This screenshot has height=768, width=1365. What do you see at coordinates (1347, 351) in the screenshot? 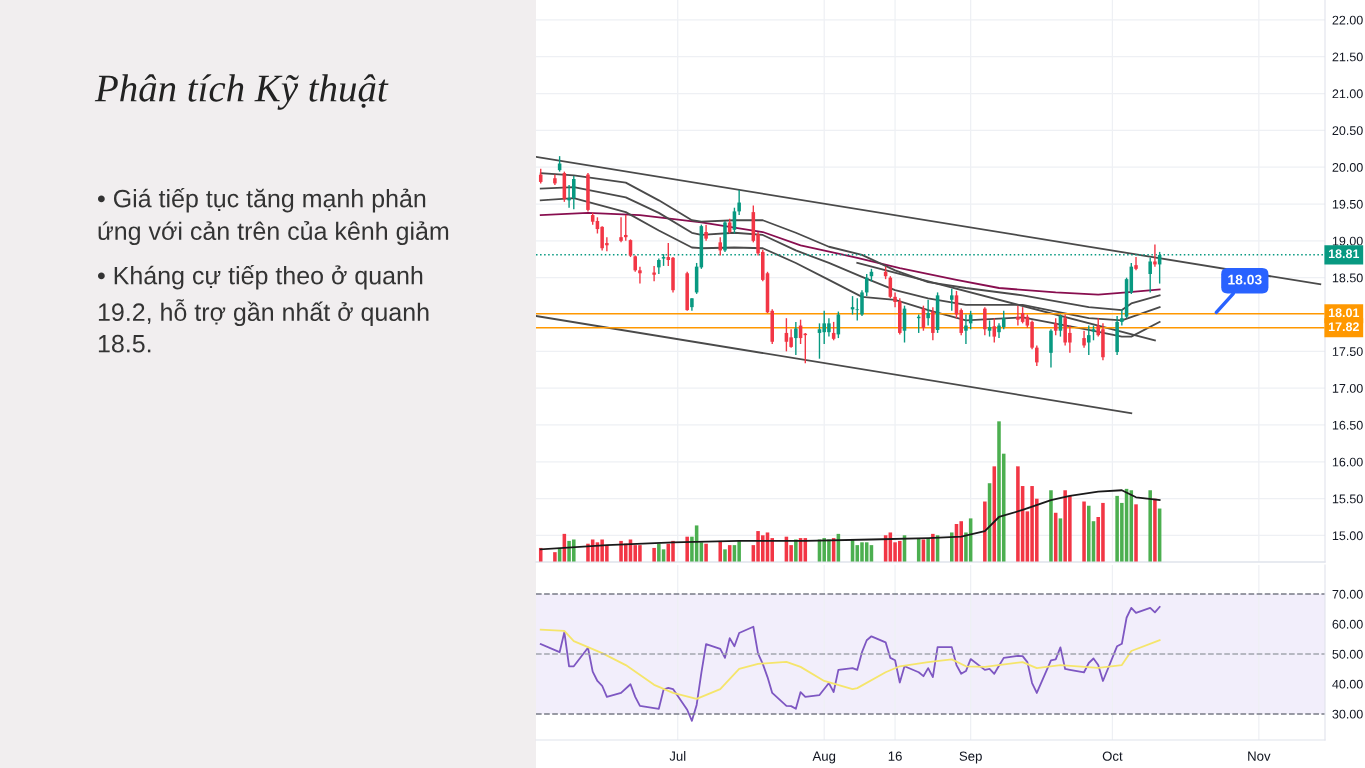
I see `y-tick-label: 17.50` at bounding box center [1347, 351].